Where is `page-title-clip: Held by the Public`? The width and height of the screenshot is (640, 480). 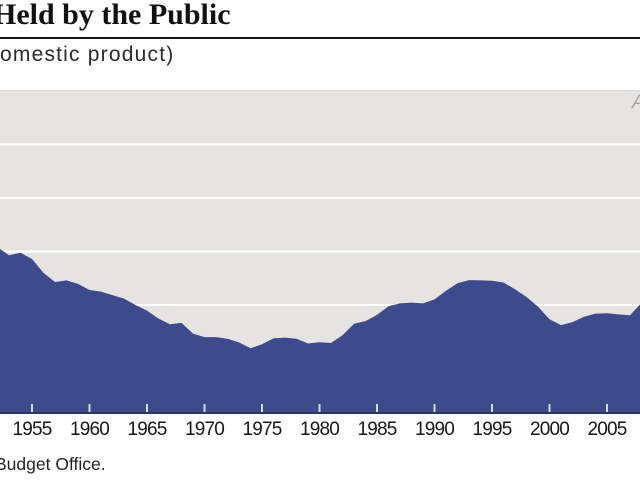 page-title-clip: Held by the Public is located at coordinates (320, 18).